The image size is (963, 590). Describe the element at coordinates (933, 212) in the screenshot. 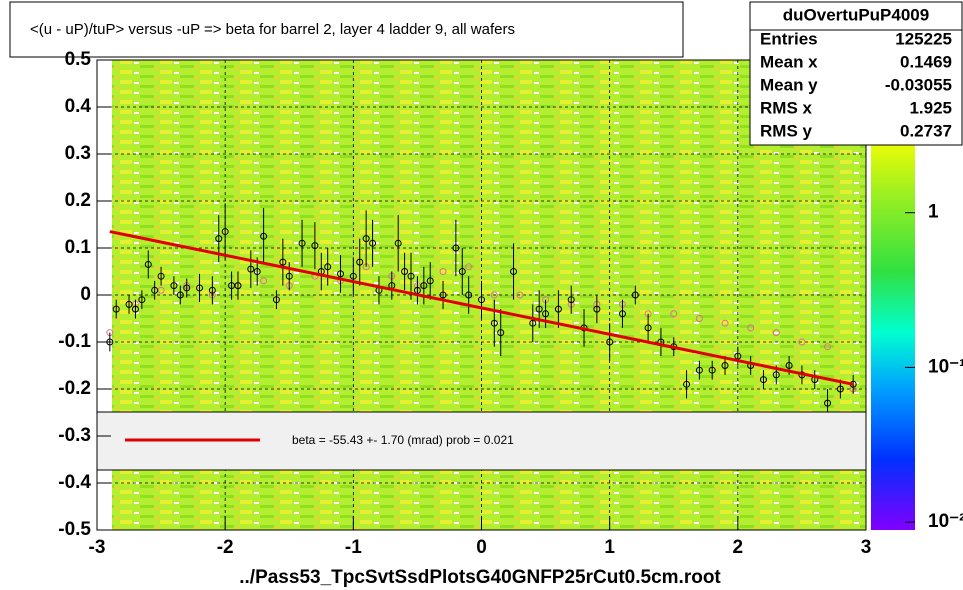

I see `z-tick-label: 1` at that location.